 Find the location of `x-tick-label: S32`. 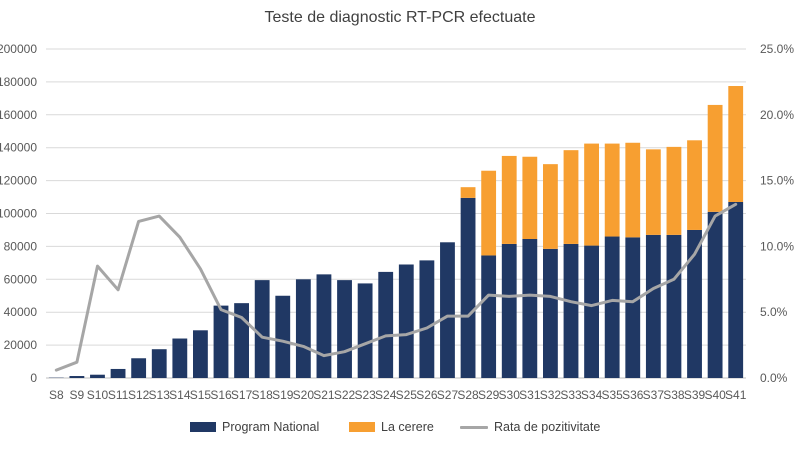

x-tick-label: S32 is located at coordinates (551, 395).